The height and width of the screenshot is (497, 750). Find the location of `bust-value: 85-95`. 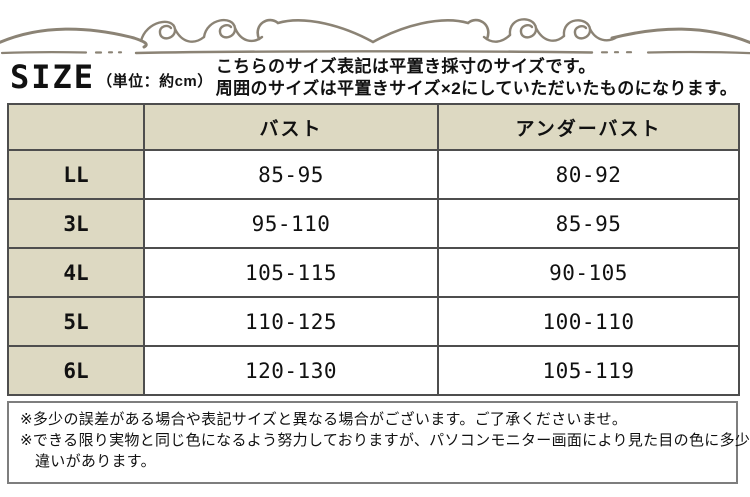

bust-value: 85-95 is located at coordinates (291, 174).